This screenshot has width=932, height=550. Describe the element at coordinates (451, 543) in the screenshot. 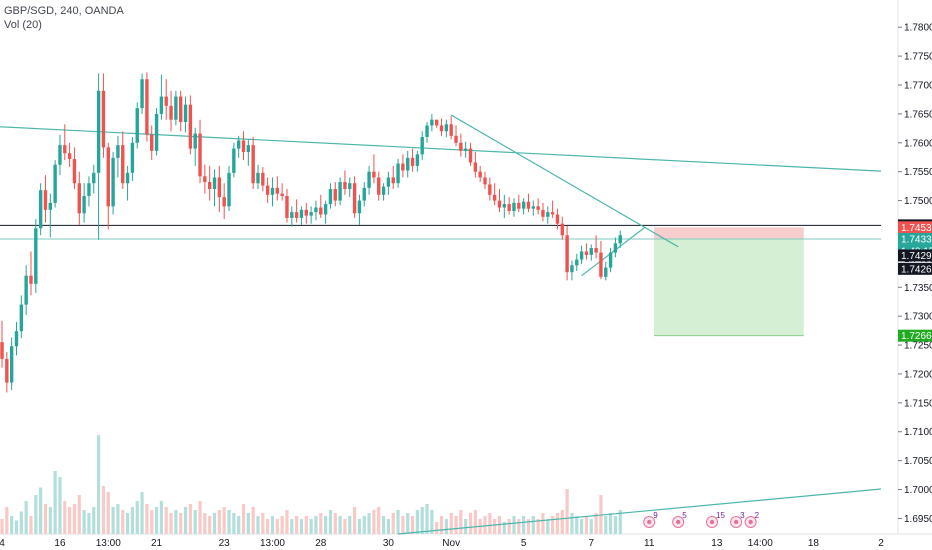

I see `x-tick-label: Nov` at that location.